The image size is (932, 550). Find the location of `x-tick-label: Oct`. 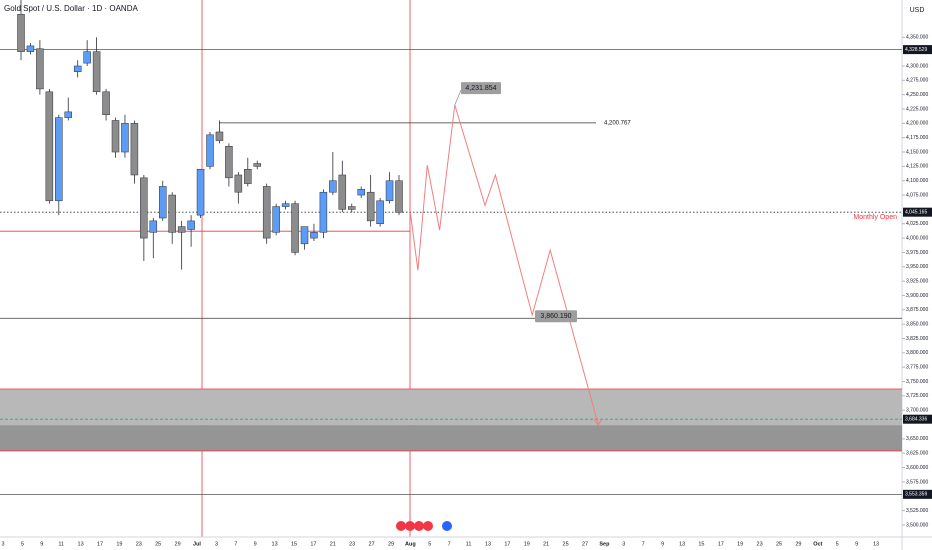

x-tick-label: Oct is located at coordinates (817, 544).